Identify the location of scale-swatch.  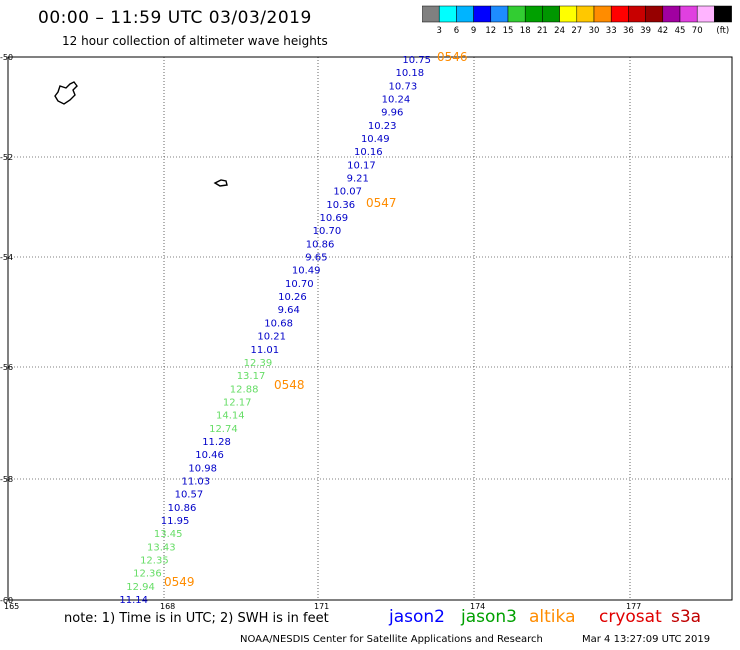
(723, 14).